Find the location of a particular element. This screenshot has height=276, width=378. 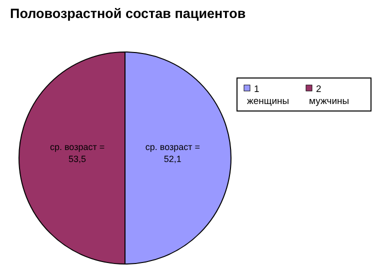

legend-label: 2 мужчины is located at coordinates (329, 95).